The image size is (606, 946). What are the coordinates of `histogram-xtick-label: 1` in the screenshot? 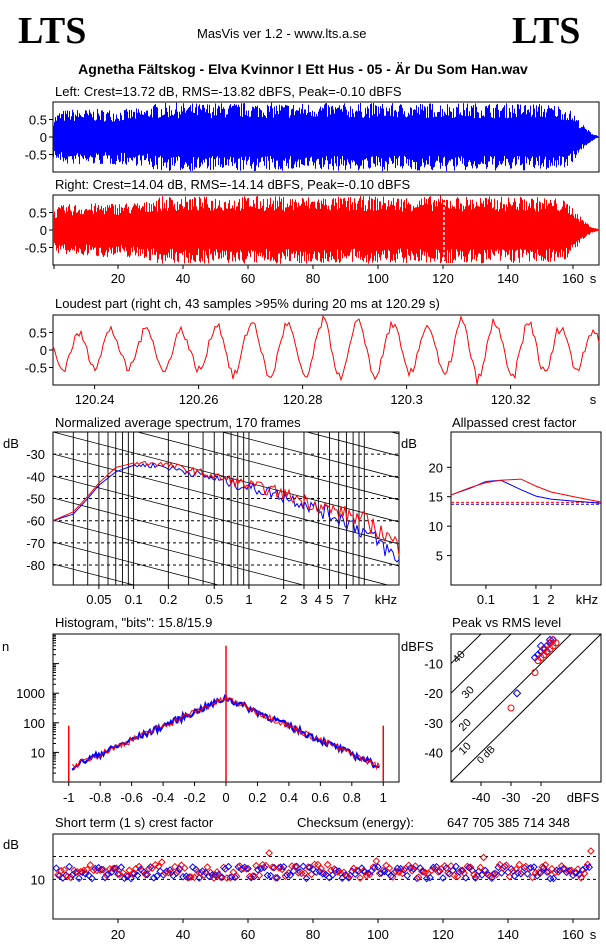 It's located at (383, 797).